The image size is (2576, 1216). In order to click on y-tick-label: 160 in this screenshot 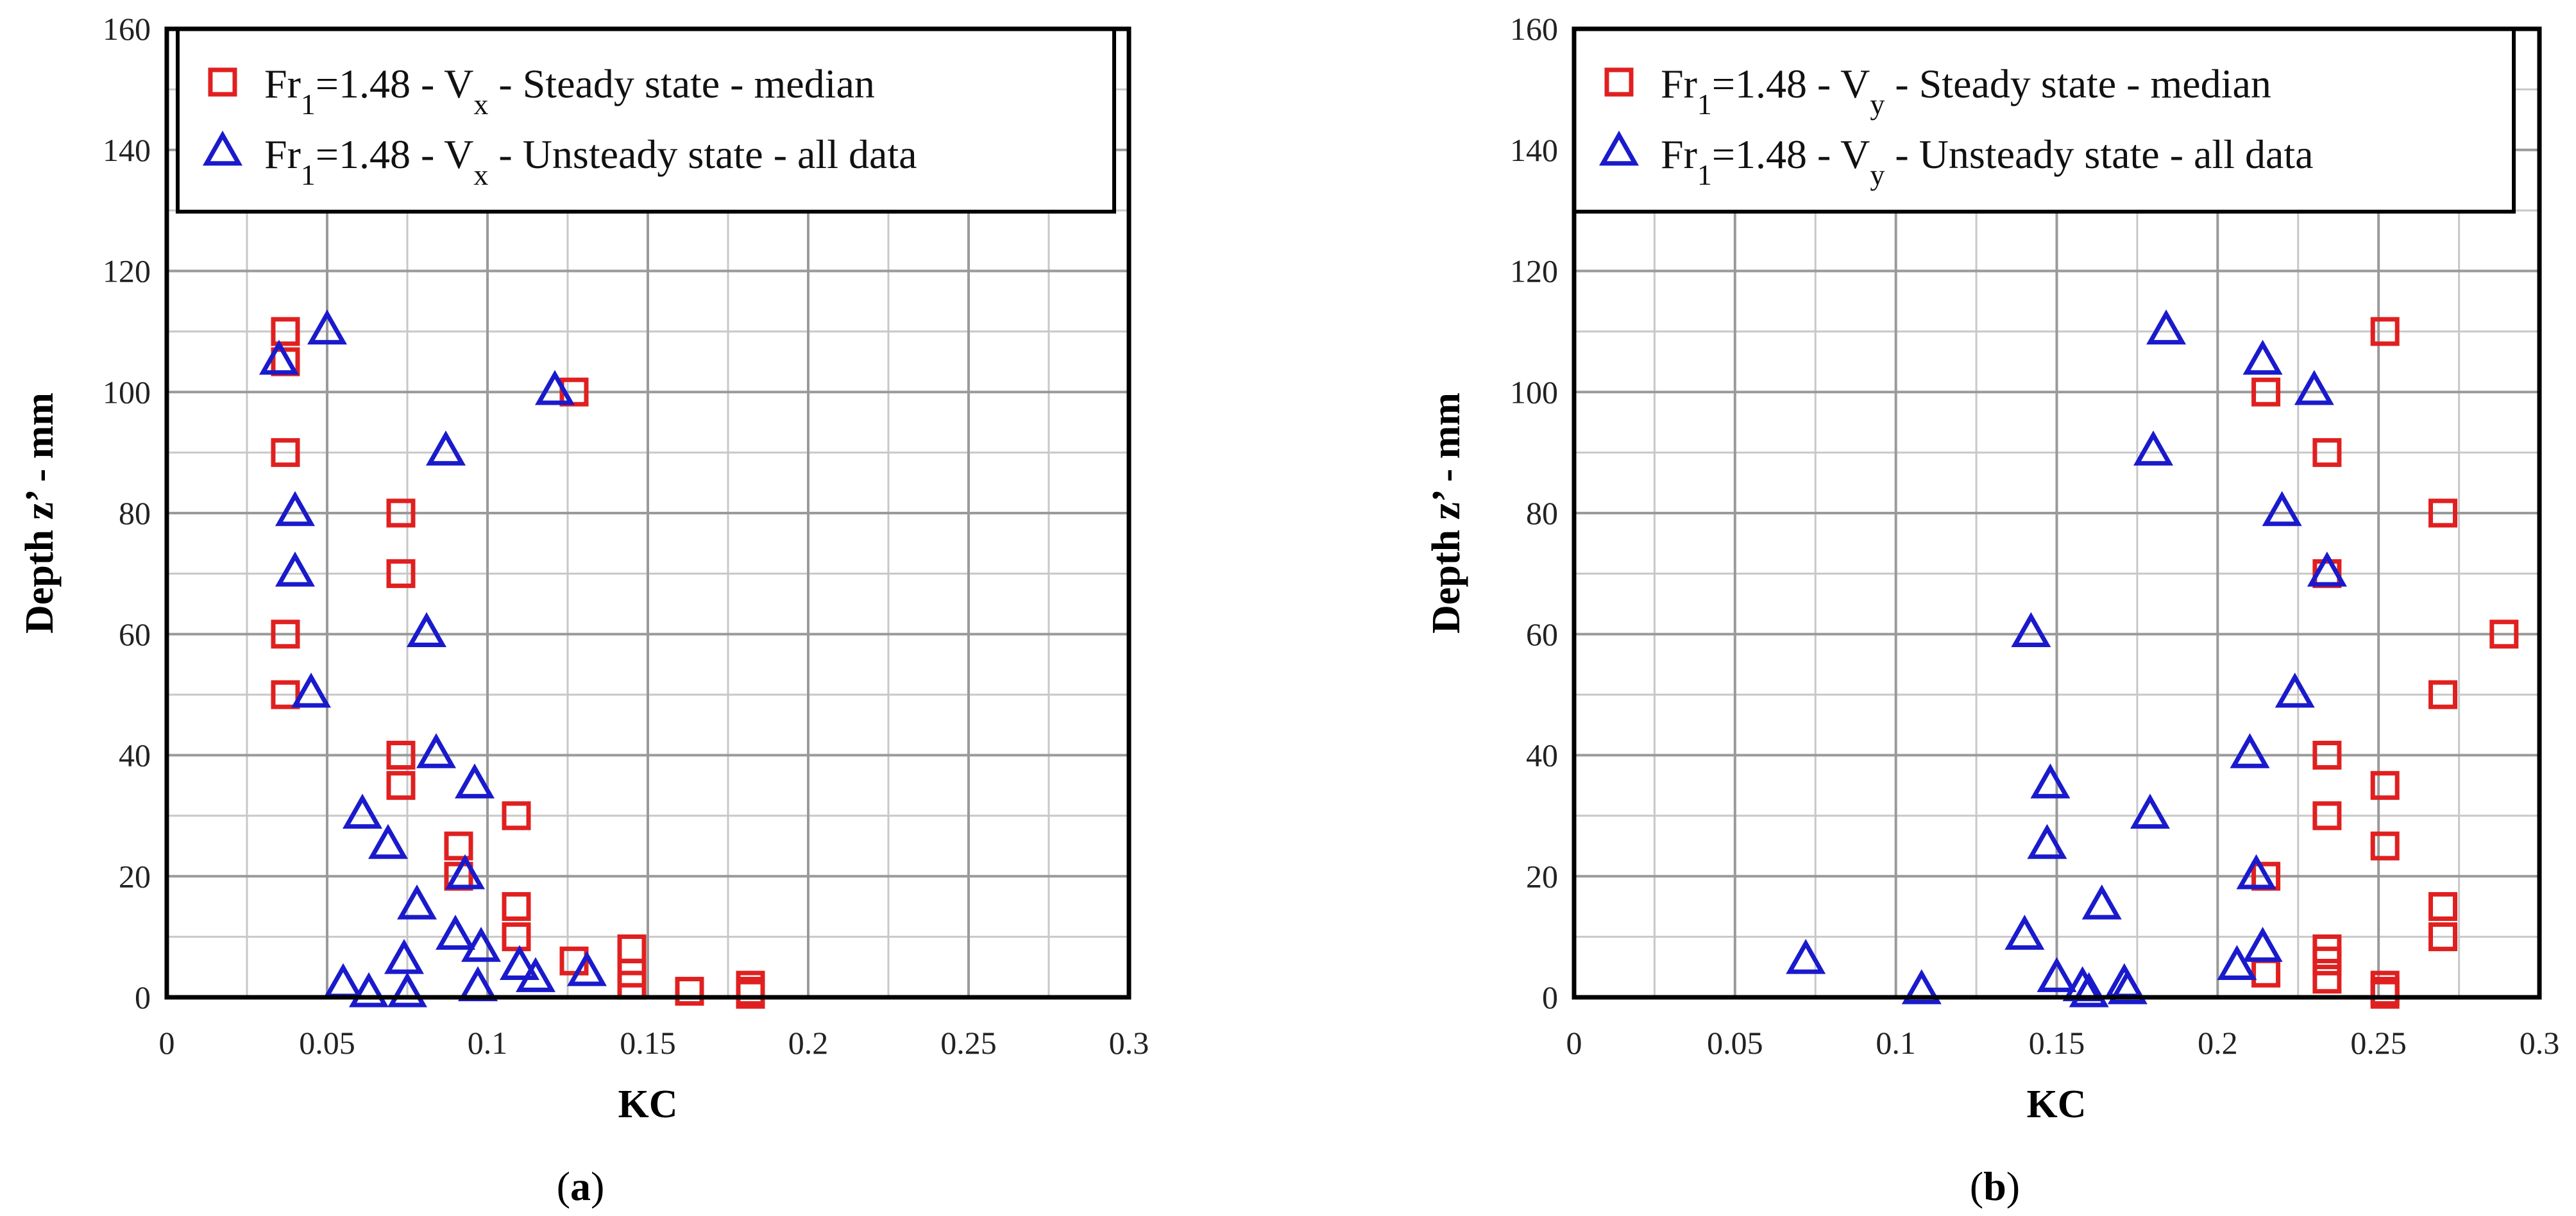, I will do `click(1534, 29)`.